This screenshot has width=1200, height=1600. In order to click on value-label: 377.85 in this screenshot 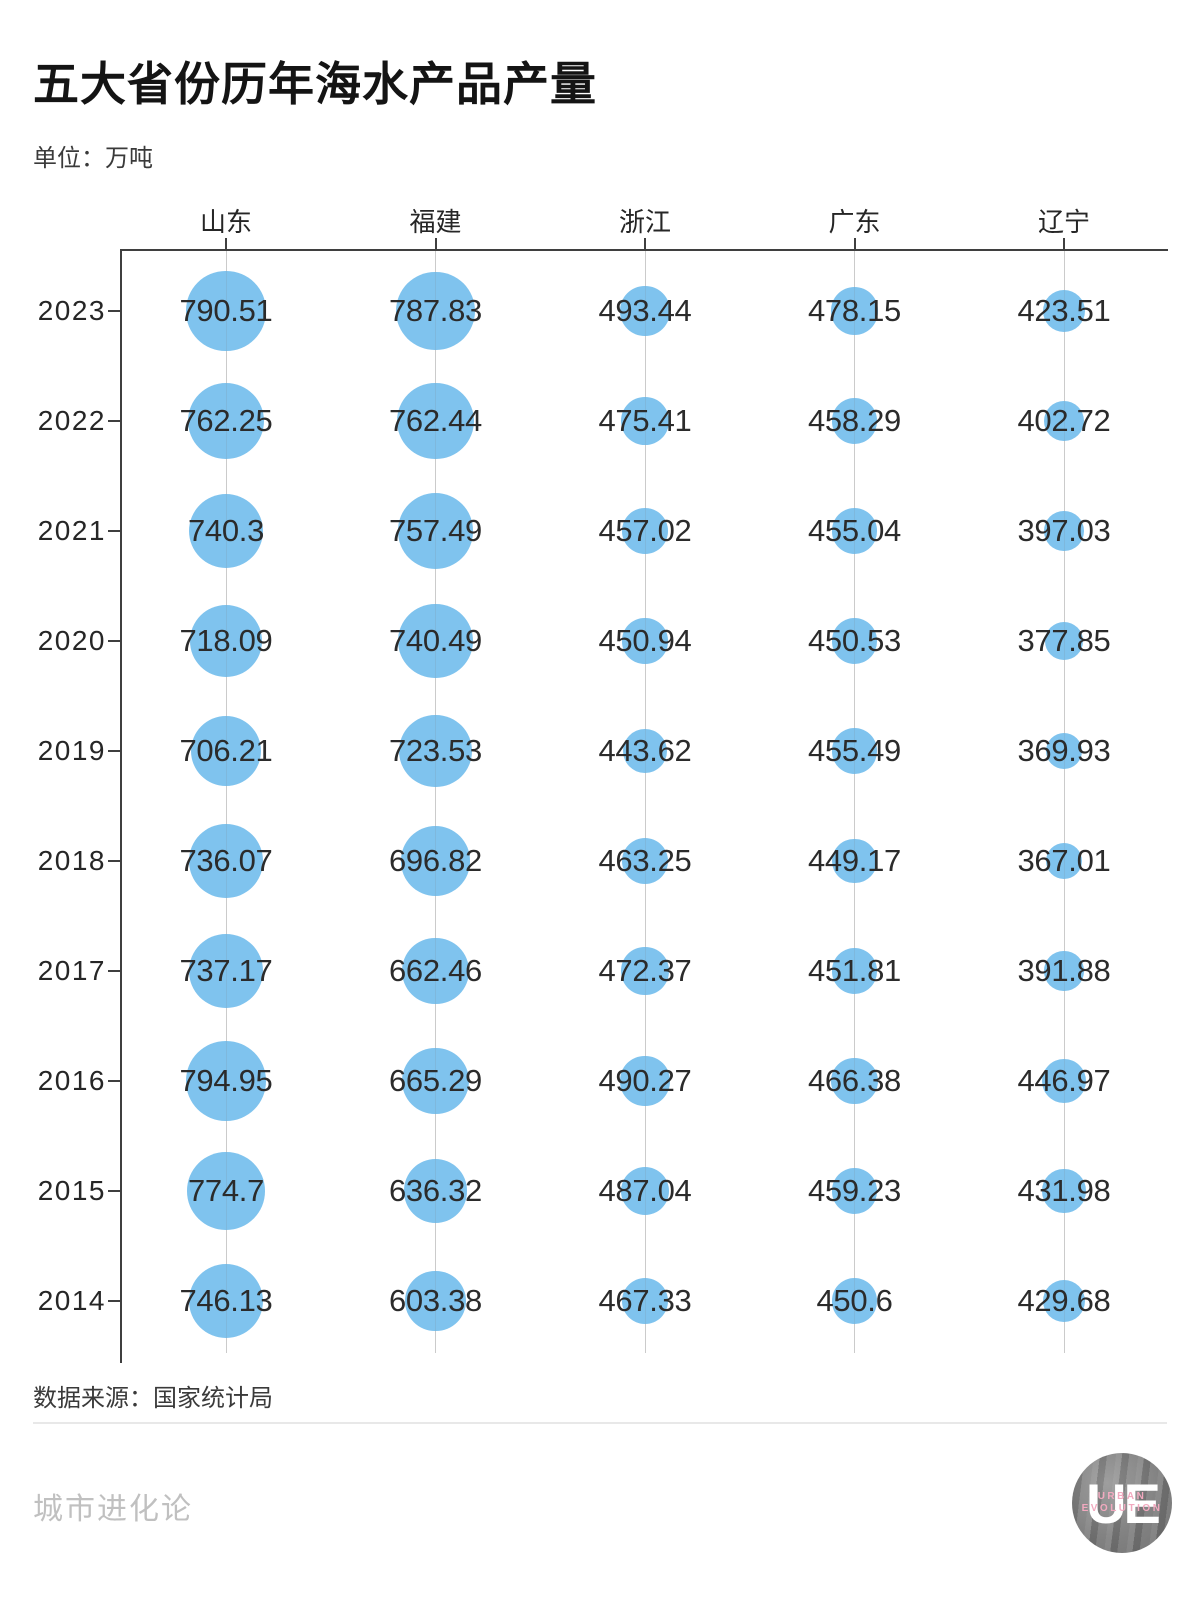, I will do `click(1064, 640)`.